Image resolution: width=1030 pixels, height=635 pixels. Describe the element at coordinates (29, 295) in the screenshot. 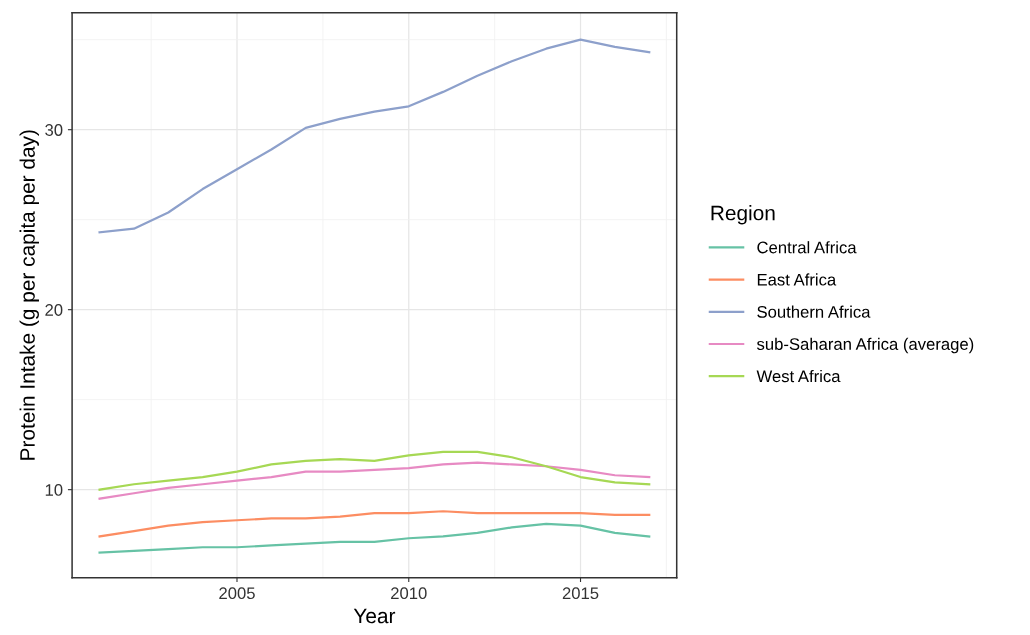

I see `y-axis-title: Protein Intake (g per capita per day)` at that location.